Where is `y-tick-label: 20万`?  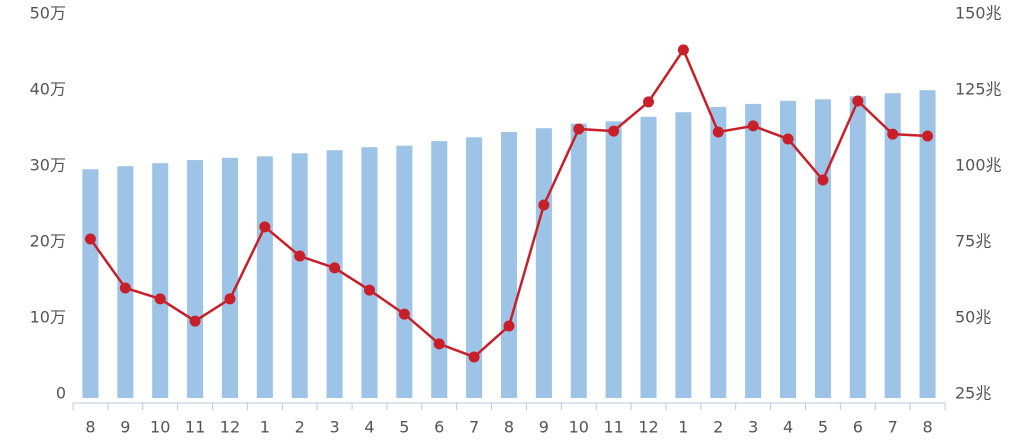
y-tick-label: 20万 is located at coordinates (48, 241).